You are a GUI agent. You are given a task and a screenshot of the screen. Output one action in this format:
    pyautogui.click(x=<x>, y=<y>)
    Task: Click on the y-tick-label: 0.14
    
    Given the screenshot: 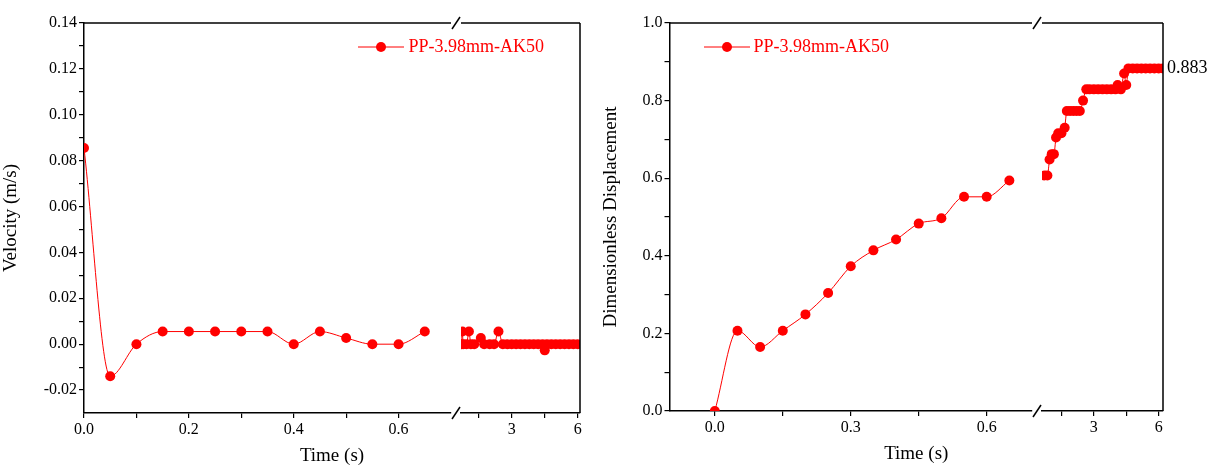 What is the action you would take?
    pyautogui.click(x=63, y=22)
    